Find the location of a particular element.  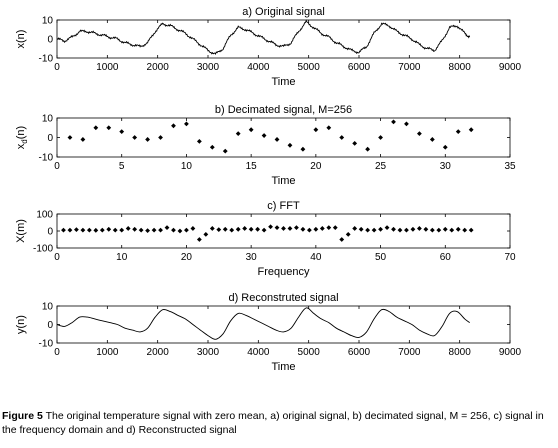

p4-ytick-label: 0 is located at coordinates (50, 325).